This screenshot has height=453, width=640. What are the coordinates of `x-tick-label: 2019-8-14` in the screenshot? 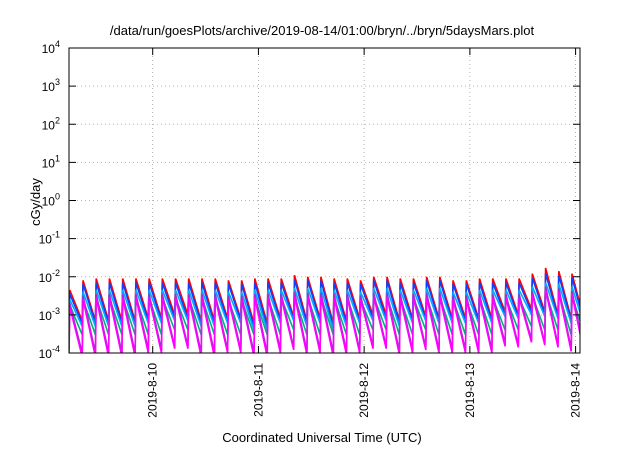 It's located at (576, 390).